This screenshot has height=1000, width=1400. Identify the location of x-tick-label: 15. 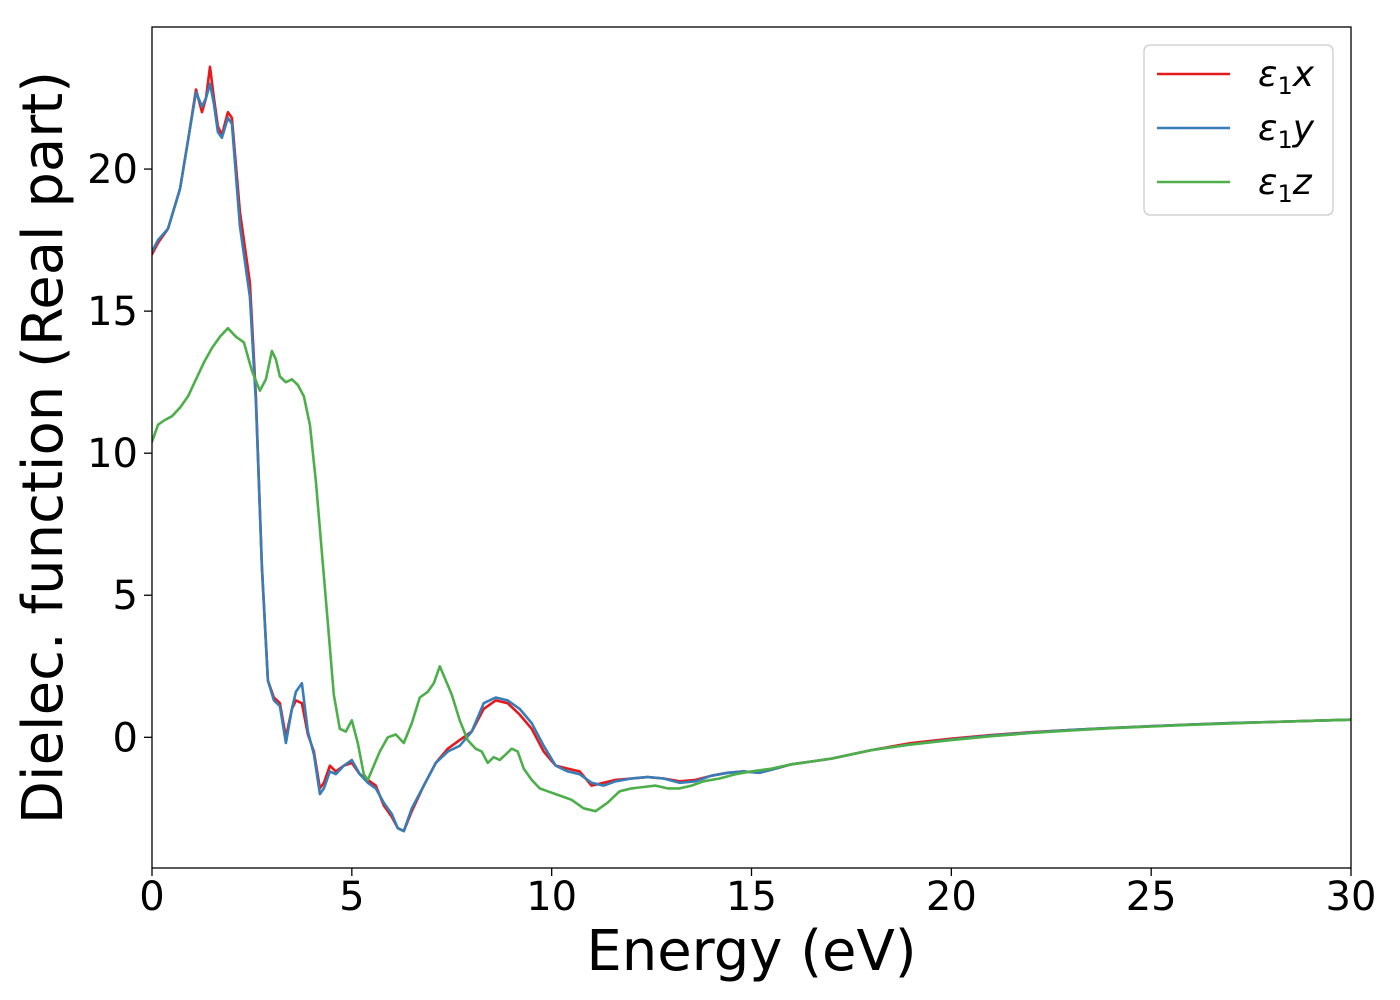
(751, 897).